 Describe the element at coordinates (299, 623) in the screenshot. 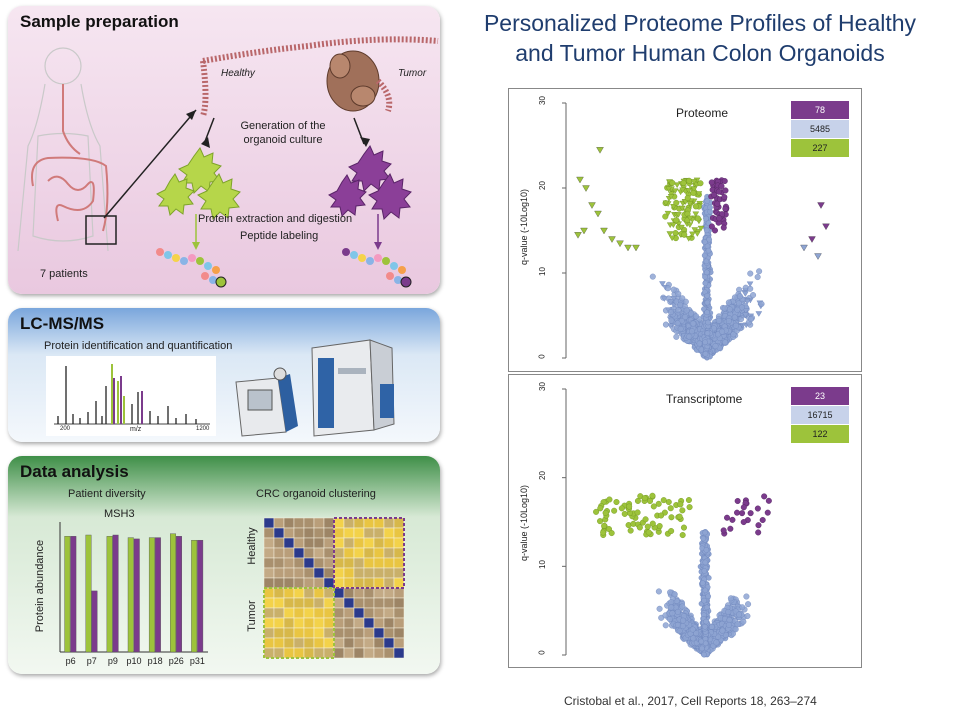

I see `heatmap-tumor-block` at that location.